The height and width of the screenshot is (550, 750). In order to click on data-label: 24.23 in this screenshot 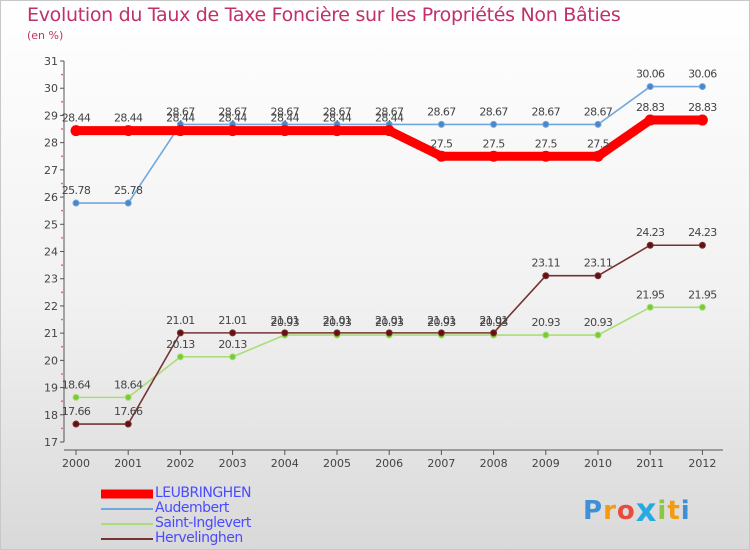, I will do `click(650, 232)`.